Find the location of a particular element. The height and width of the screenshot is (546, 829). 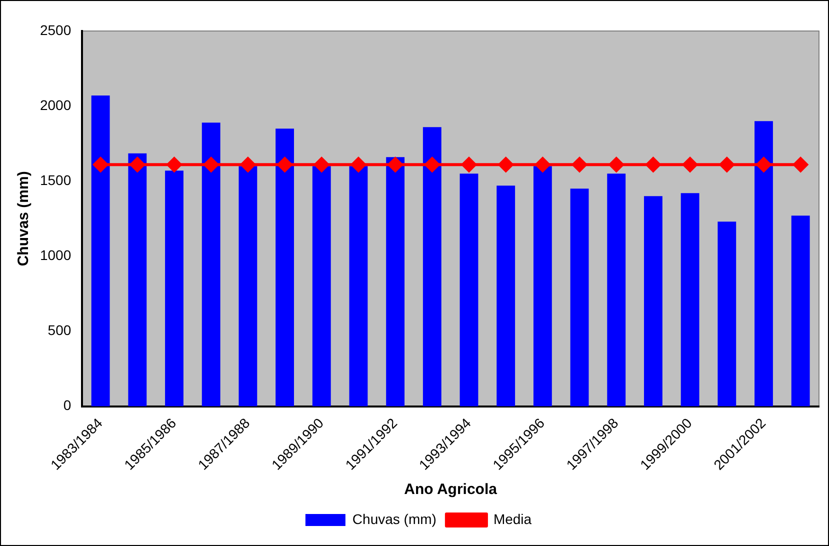

y-tick-label: 2500 is located at coordinates (56, 30).